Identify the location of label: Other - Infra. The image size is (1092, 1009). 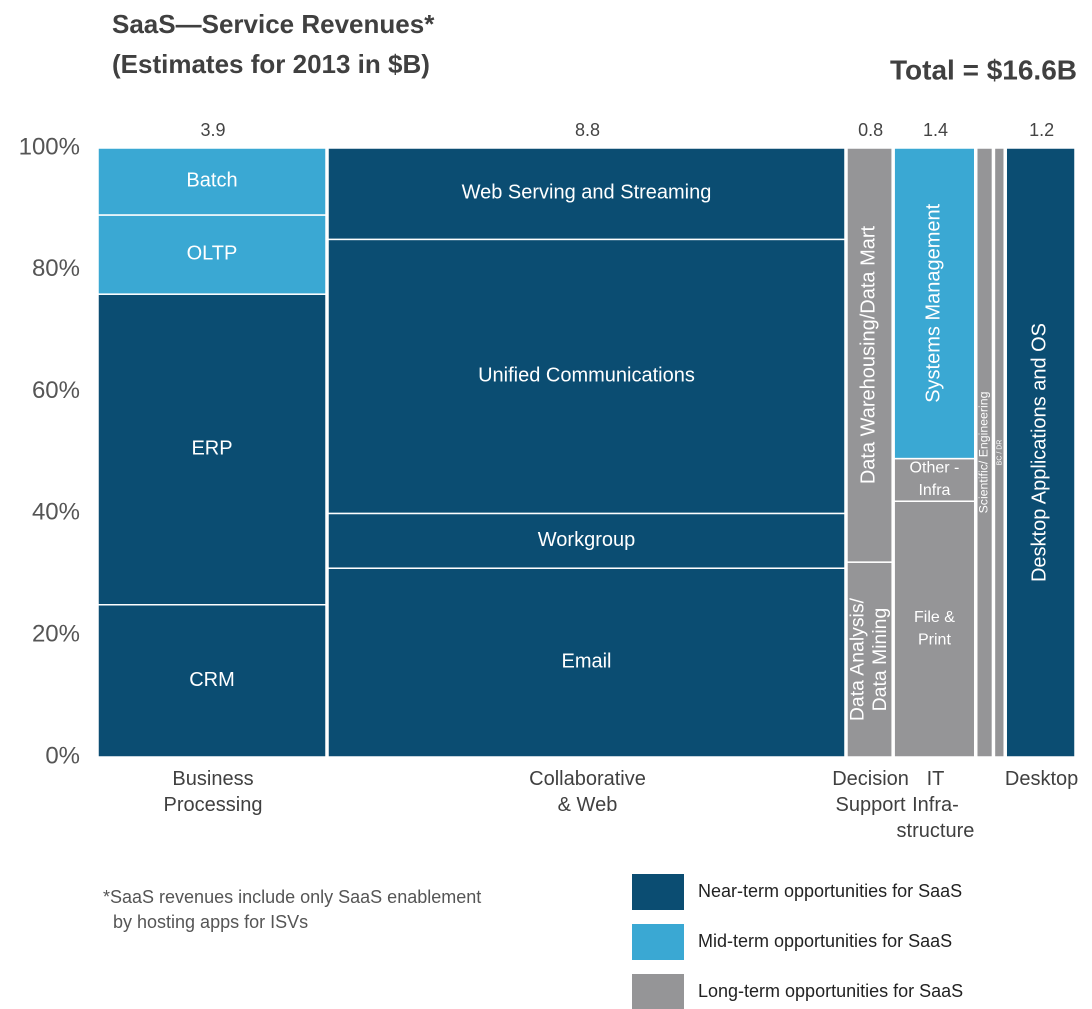
(935, 479).